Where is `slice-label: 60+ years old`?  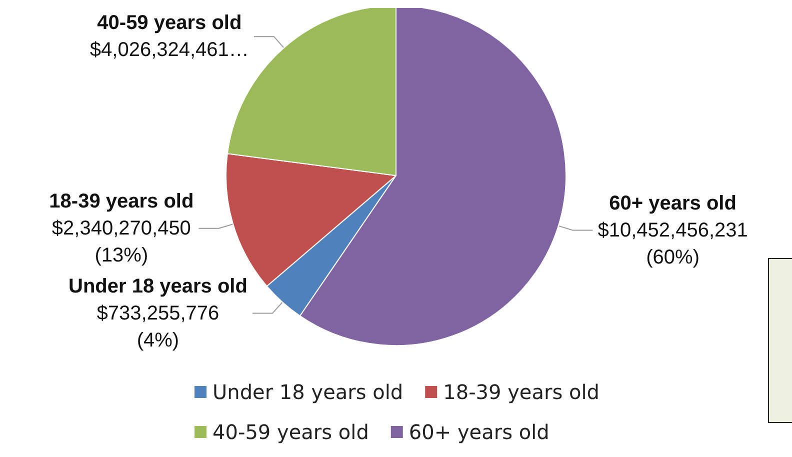
slice-label: 60+ years old is located at coordinates (672, 203).